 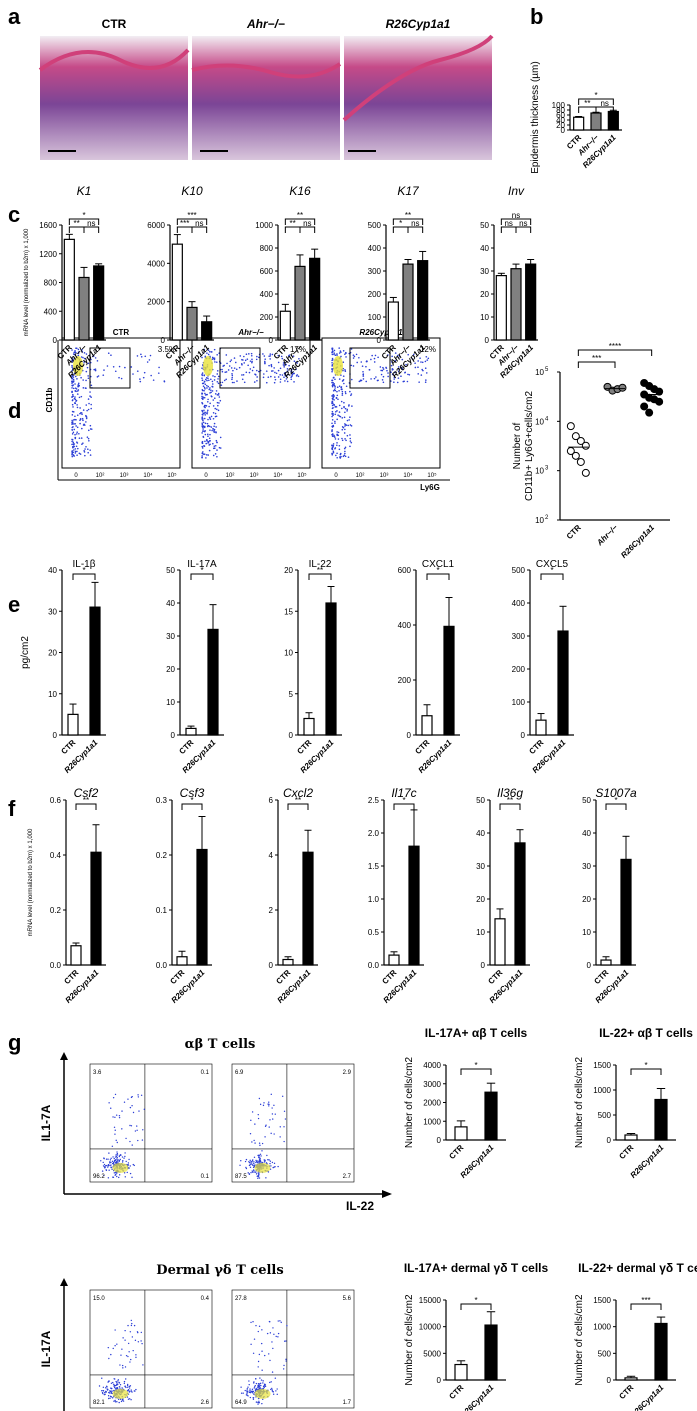 What do you see at coordinates (170, 702) in the screenshot?
I see `y-tick-label: 10` at bounding box center [170, 702].